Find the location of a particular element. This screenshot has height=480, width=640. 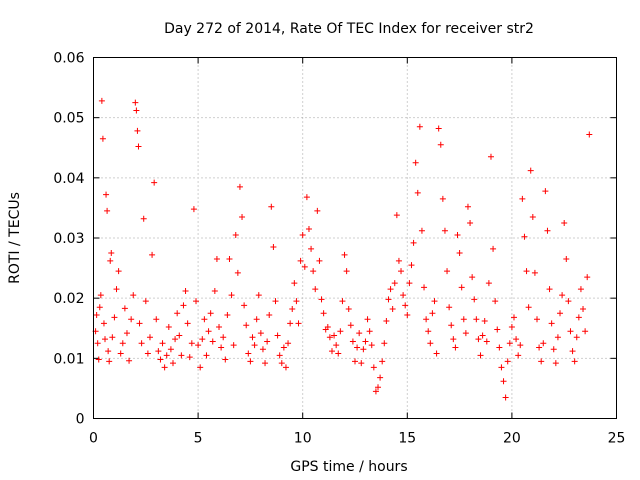

y-tick-label: 0.02 is located at coordinates (68, 299).